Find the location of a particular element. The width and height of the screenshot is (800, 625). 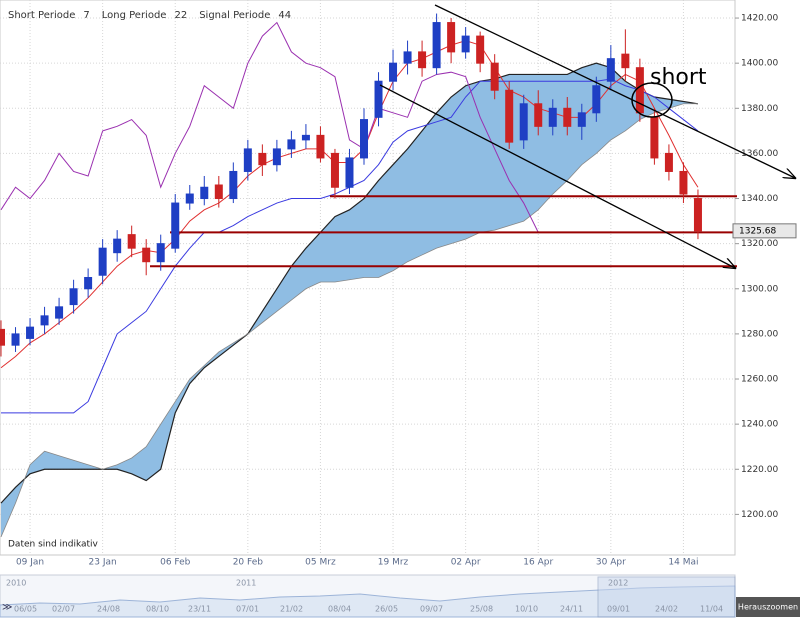

navigator-year: 2011 is located at coordinates (246, 583).